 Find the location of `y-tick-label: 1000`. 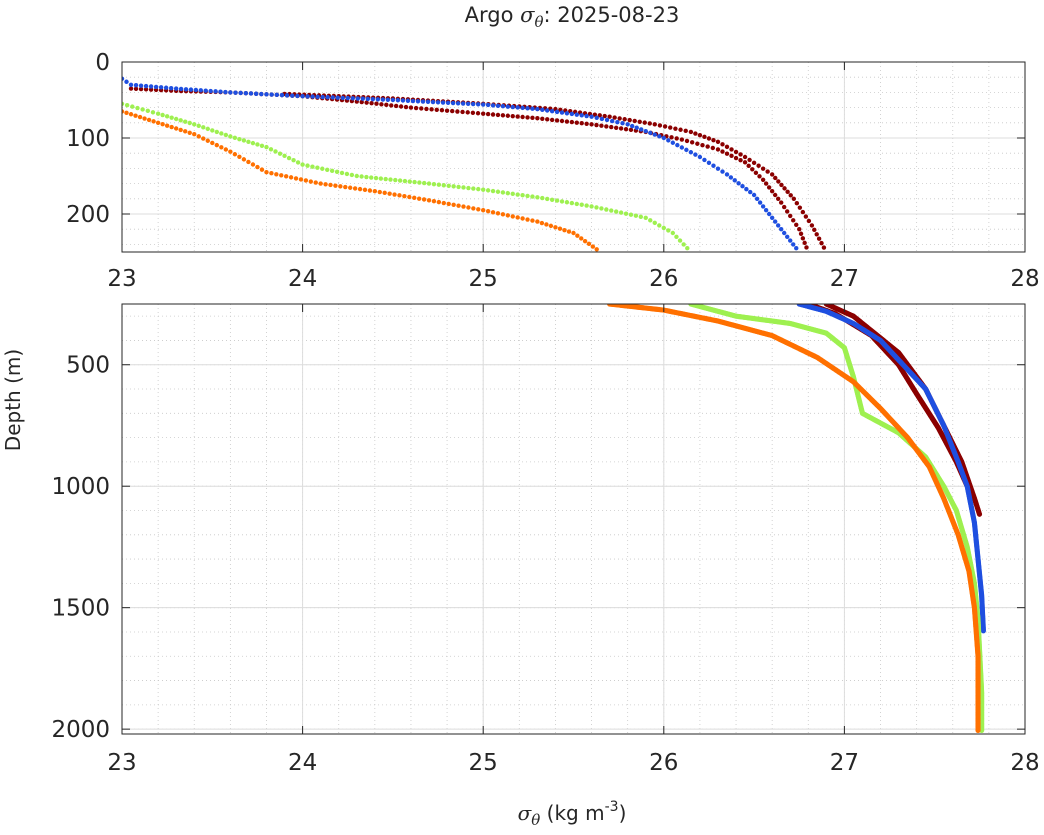

y-tick-label: 1000 is located at coordinates (80, 487).